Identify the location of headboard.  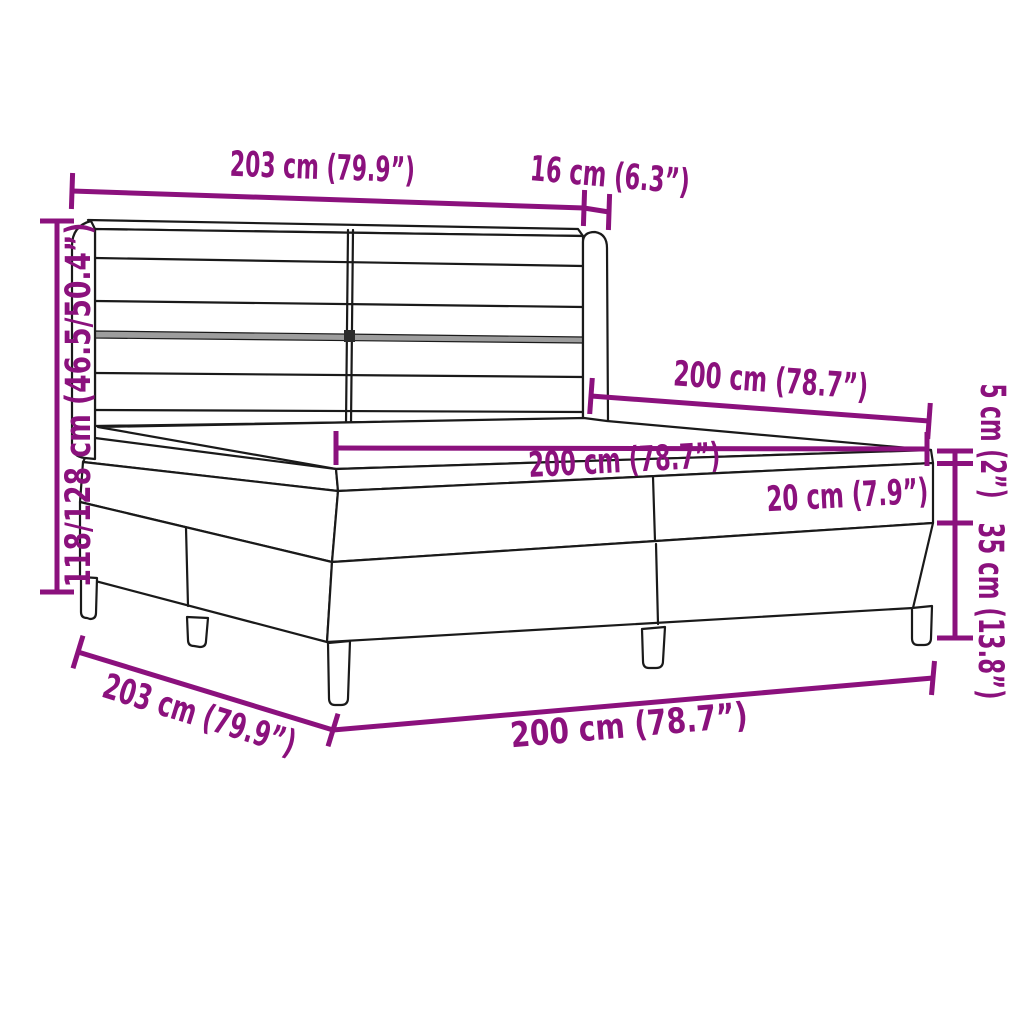
(348, 323).